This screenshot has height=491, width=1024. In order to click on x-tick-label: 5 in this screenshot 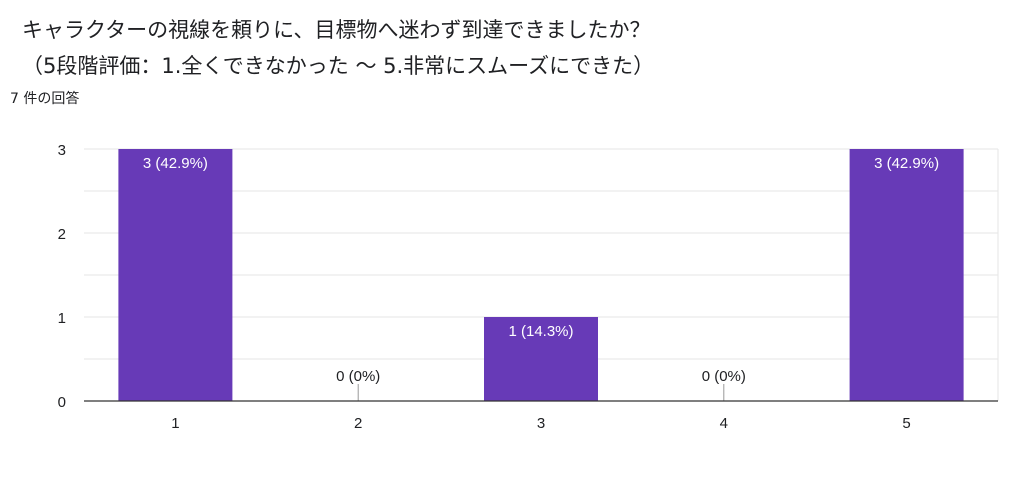, I will do `click(906, 423)`.